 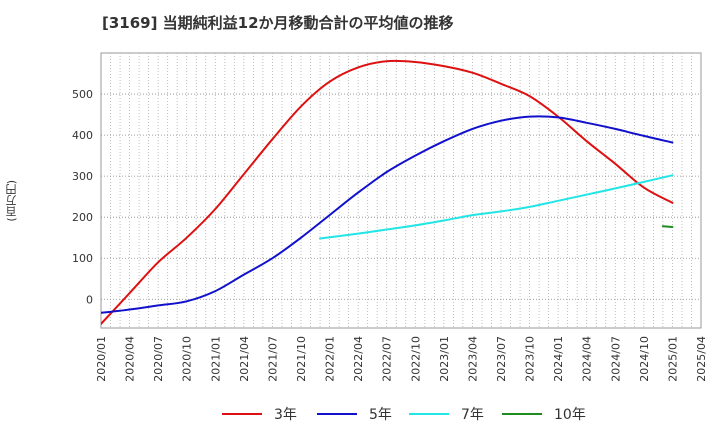 What do you see at coordinates (244, 359) in the screenshot?
I see `x-tick-label: 2021/04` at bounding box center [244, 359].